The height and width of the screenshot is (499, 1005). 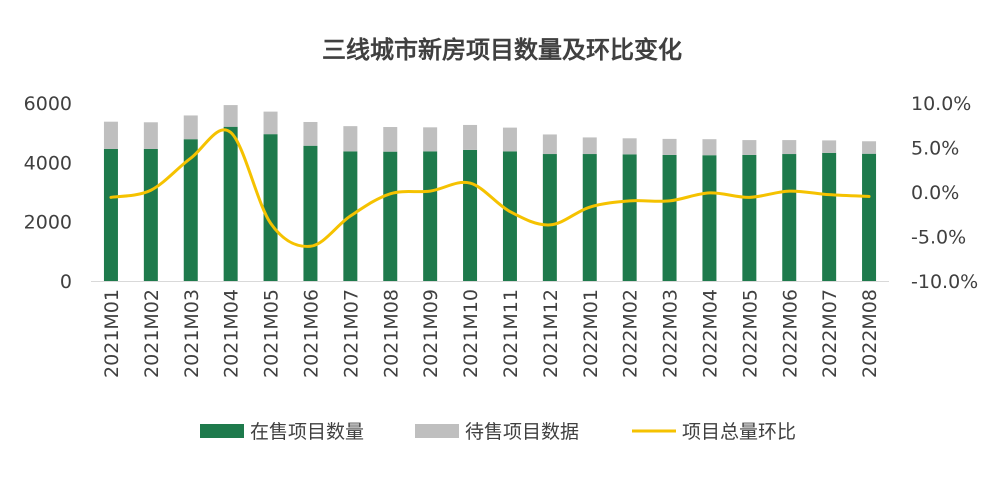 What do you see at coordinates (750, 333) in the screenshot?
I see `x-tick-label: 2022M05` at bounding box center [750, 333].